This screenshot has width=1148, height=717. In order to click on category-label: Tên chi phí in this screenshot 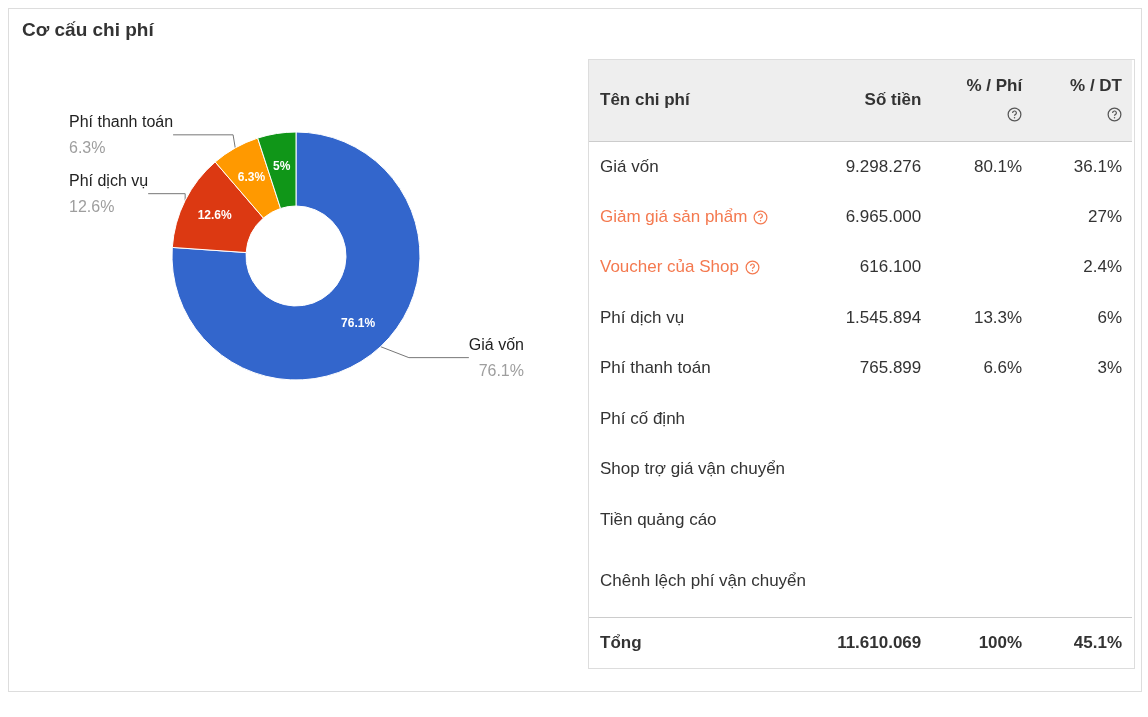, I will do `click(645, 100)`.